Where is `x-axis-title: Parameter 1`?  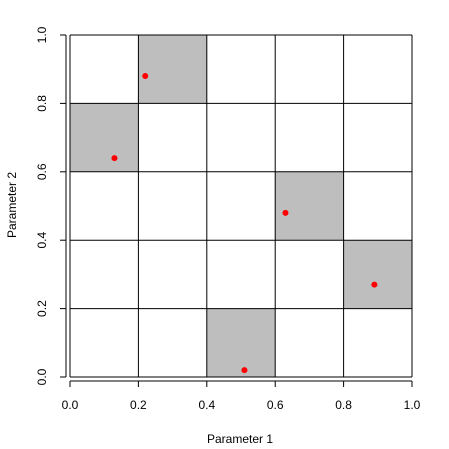
x-axis-title: Parameter 1 is located at coordinates (240, 439).